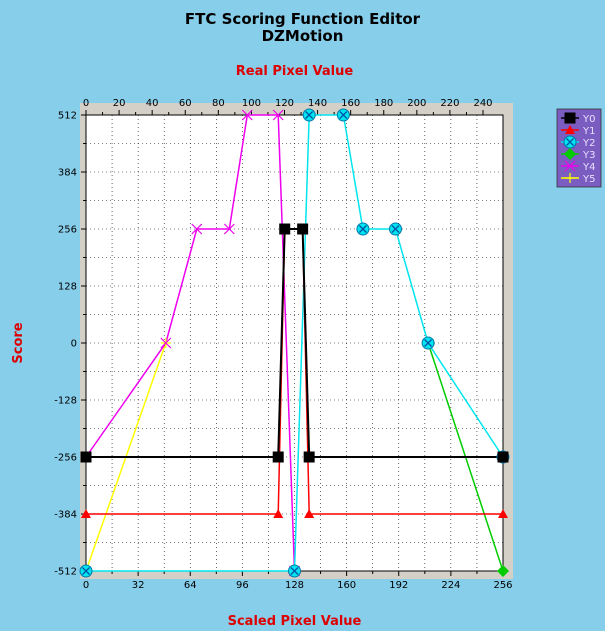 Image resolution: width=605 pixels, height=631 pixels. What do you see at coordinates (65, 515) in the screenshot?
I see `y-tick-label: -384` at bounding box center [65, 515].